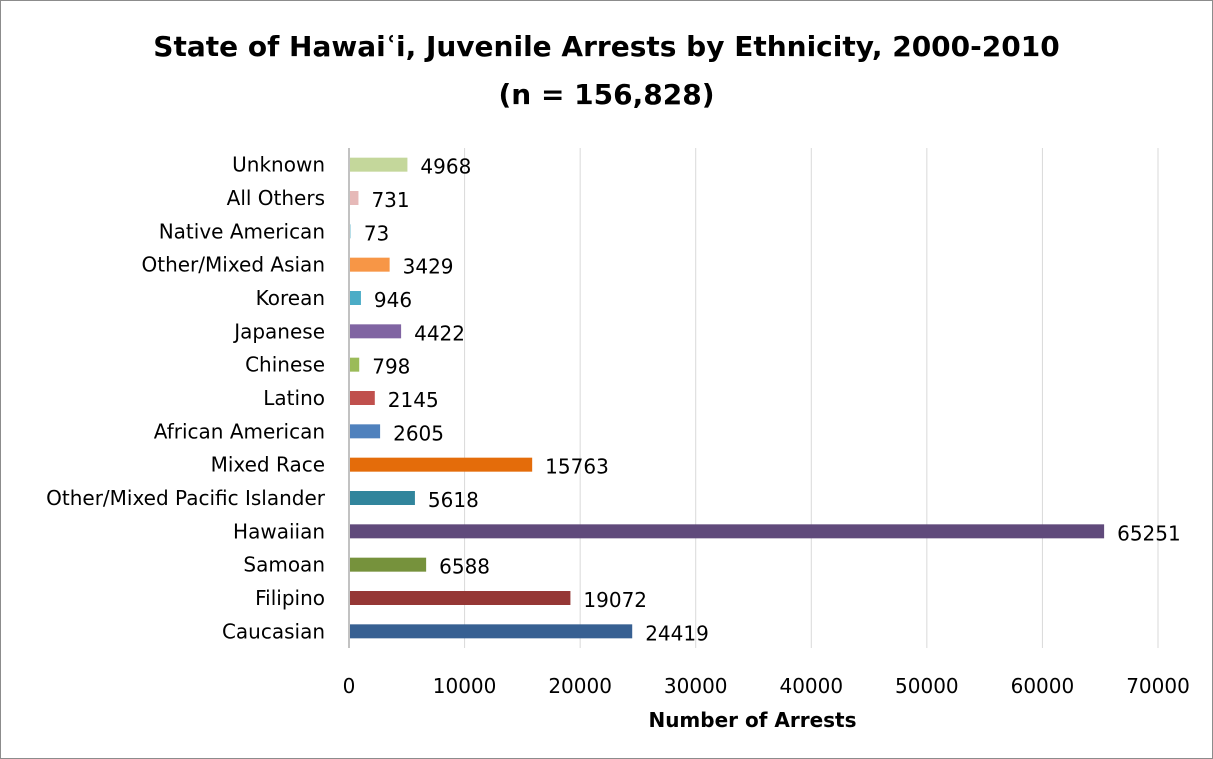 The image size is (1213, 759). Describe the element at coordinates (278, 331) in the screenshot. I see `category-label: Japanese` at that location.